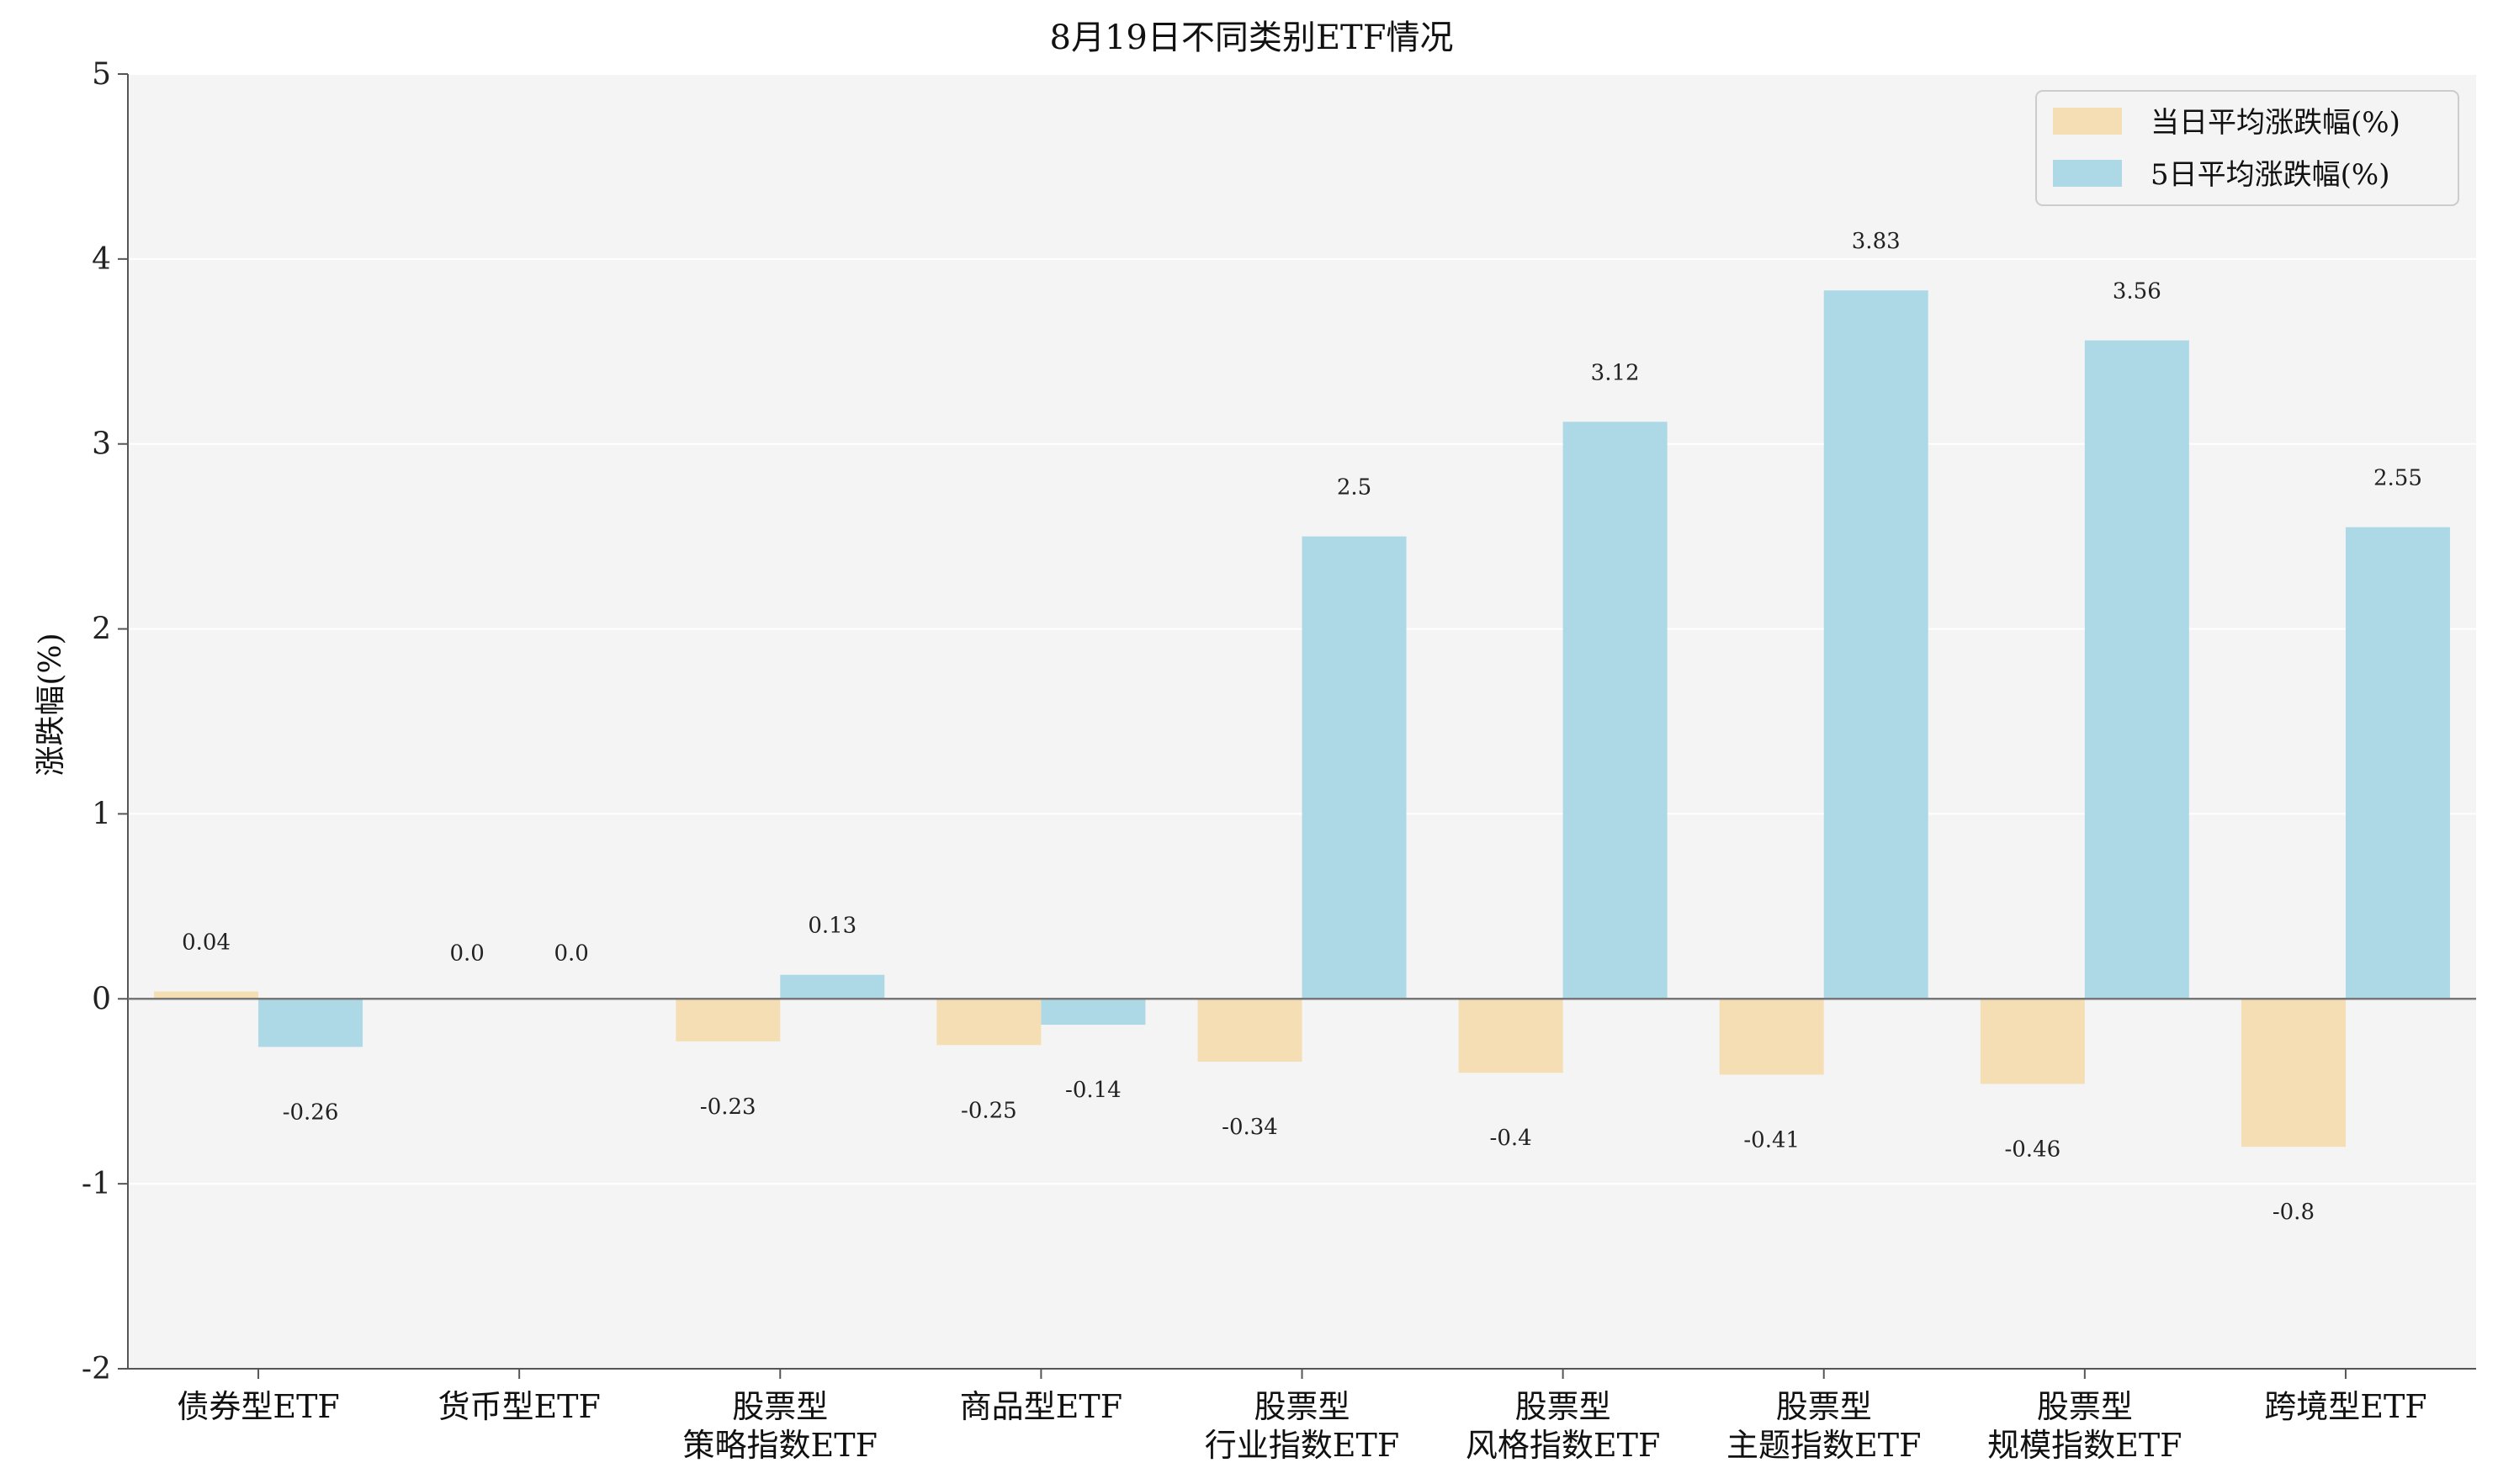  I want to click on data-label: 3.56, so click(2137, 292).